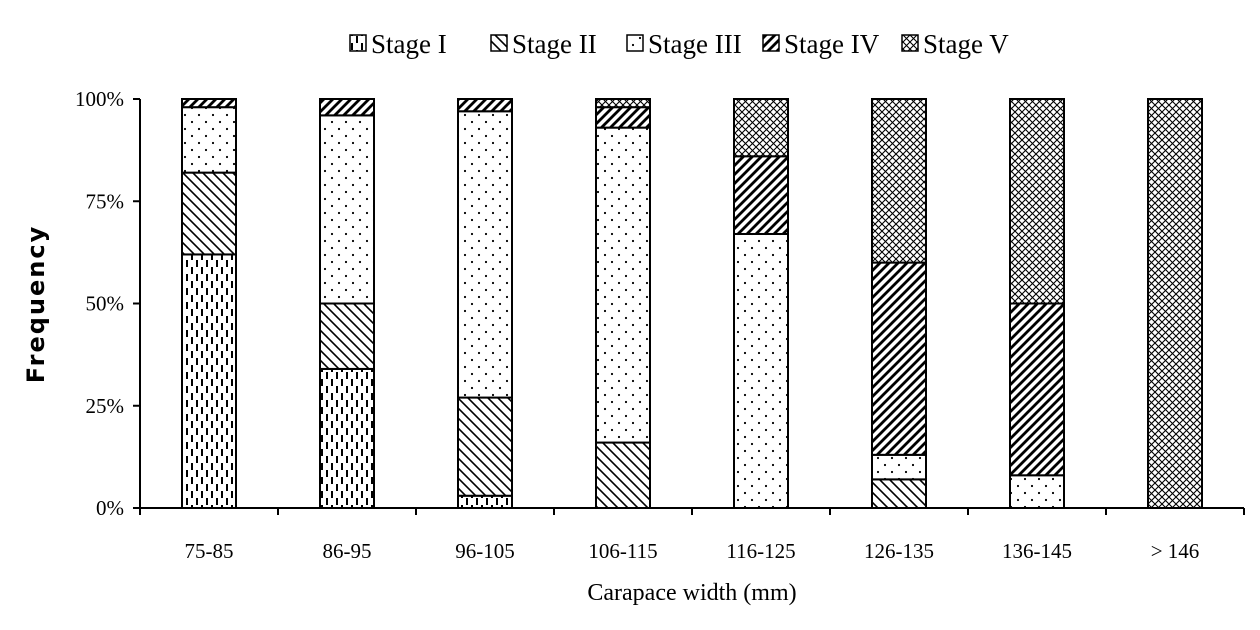 This screenshot has height=630, width=1260. What do you see at coordinates (1037, 551) in the screenshot?
I see `x-tick-label: 136-145` at bounding box center [1037, 551].